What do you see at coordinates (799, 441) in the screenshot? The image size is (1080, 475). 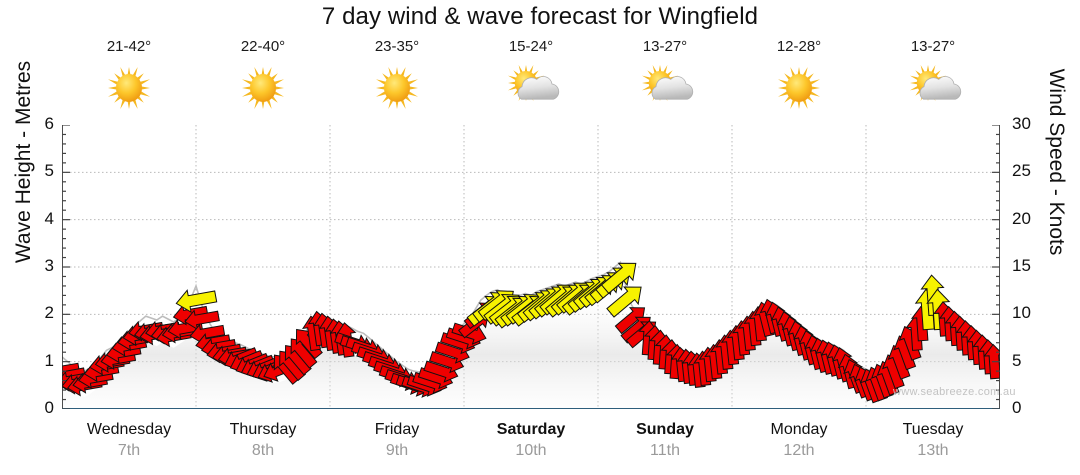 I see `day-footer-monday: Monday 12th` at bounding box center [799, 441].